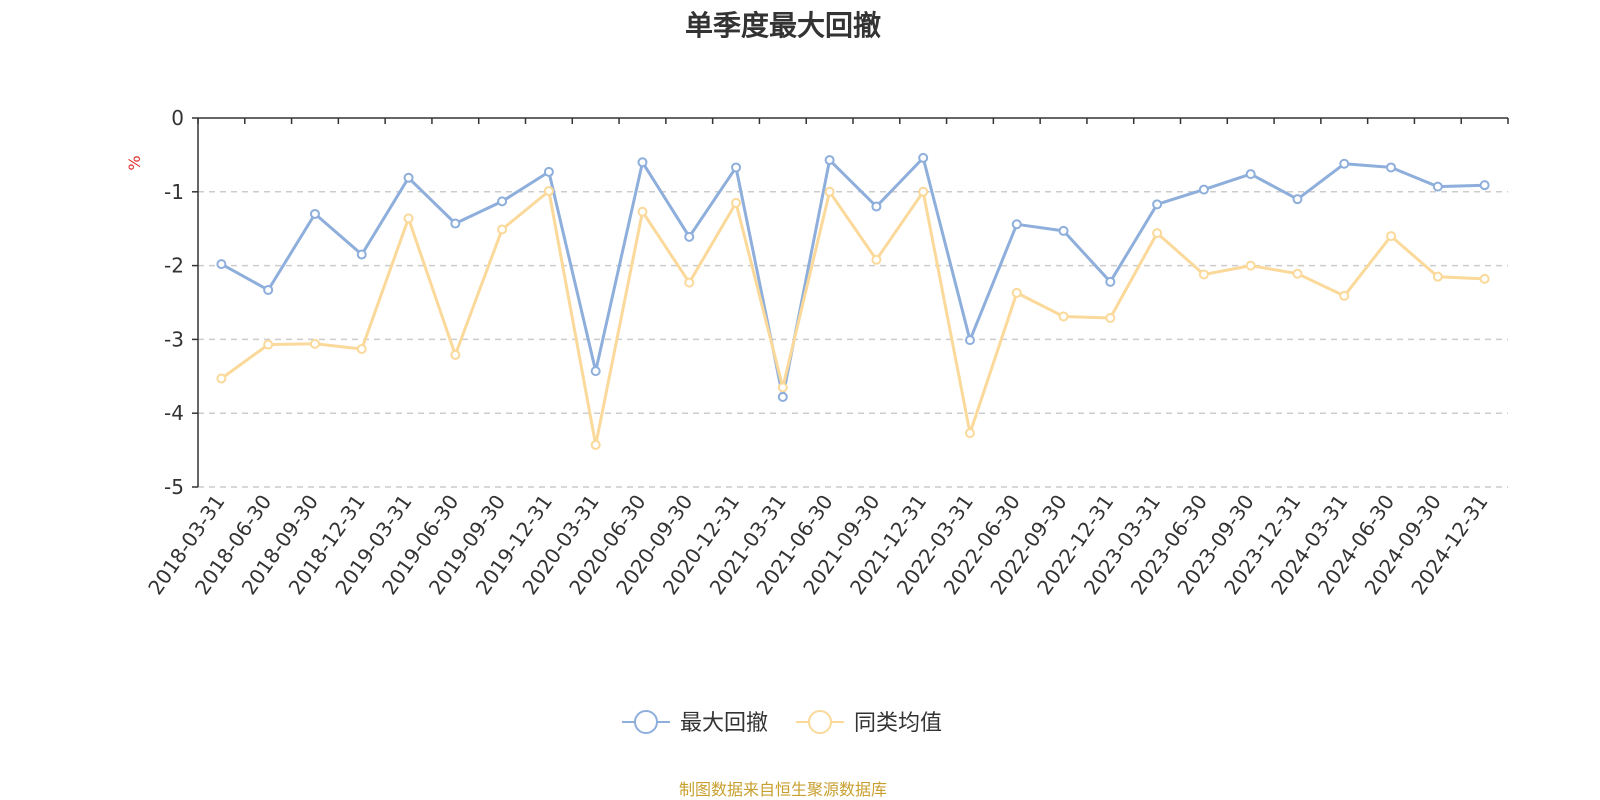 This screenshot has width=1600, height=800. What do you see at coordinates (782, 25) in the screenshot?
I see `chart-title: 单季度最大回撤` at bounding box center [782, 25].